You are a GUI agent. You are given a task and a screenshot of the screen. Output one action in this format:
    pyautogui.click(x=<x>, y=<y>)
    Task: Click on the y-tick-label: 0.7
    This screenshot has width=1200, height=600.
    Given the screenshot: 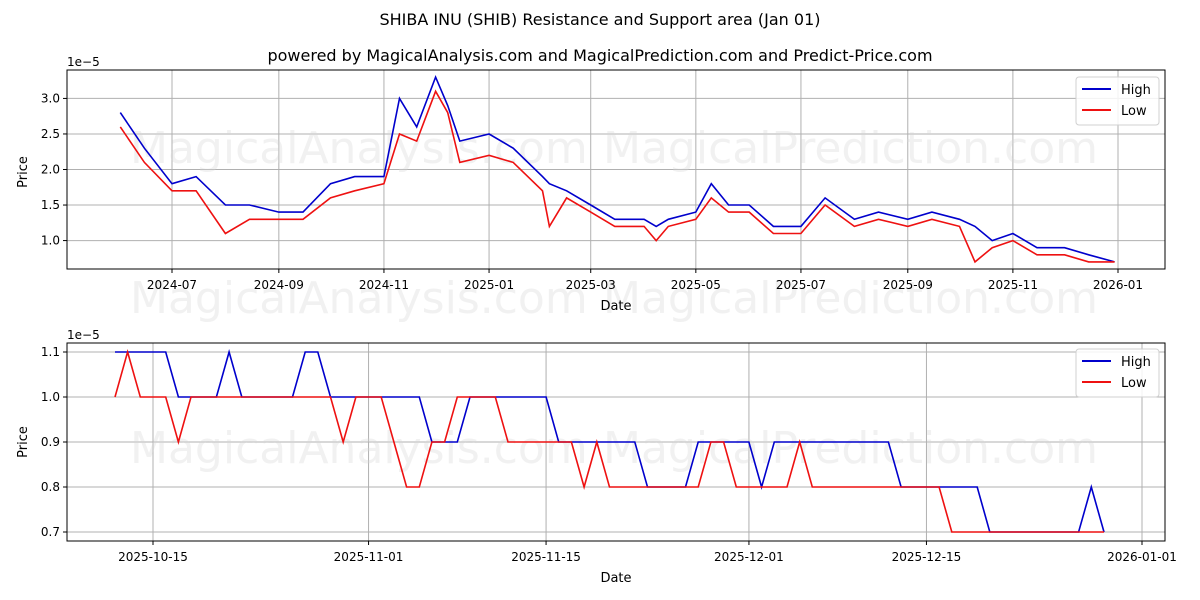 What is the action you would take?
    pyautogui.click(x=50, y=532)
    